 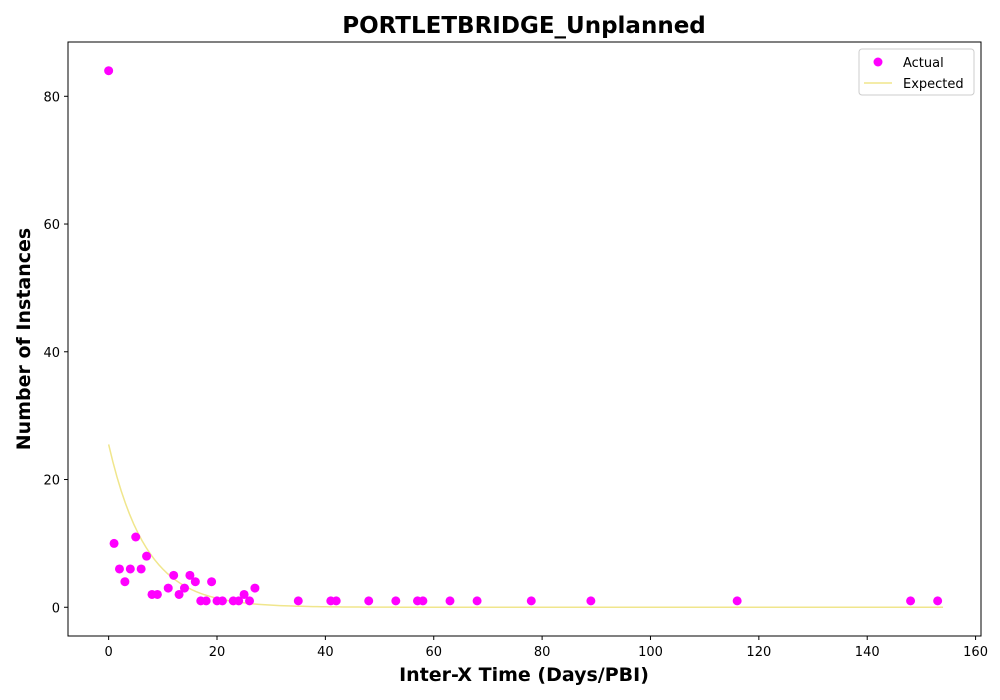 What do you see at coordinates (878, 62) in the screenshot?
I see `legend-marker-actual` at bounding box center [878, 62].